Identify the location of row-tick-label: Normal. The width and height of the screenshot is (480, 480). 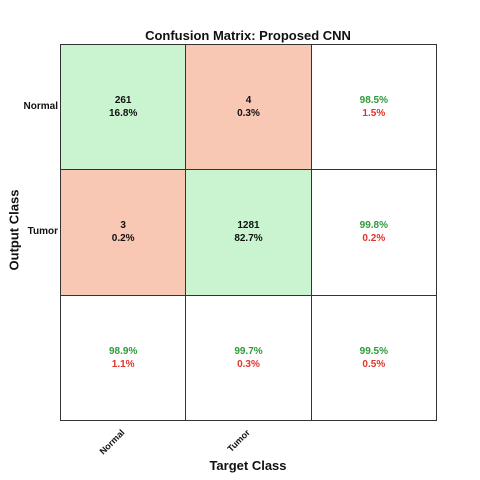
(40, 106).